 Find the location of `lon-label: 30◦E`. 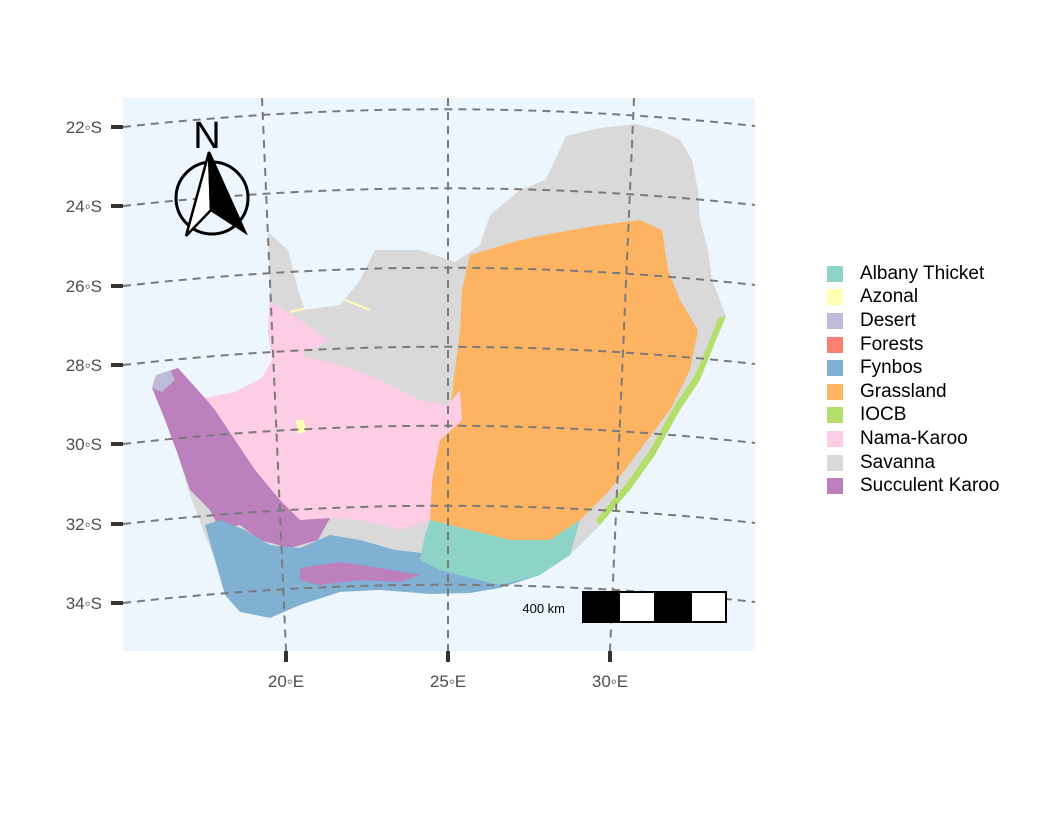

lon-label: 30◦E is located at coordinates (610, 681).